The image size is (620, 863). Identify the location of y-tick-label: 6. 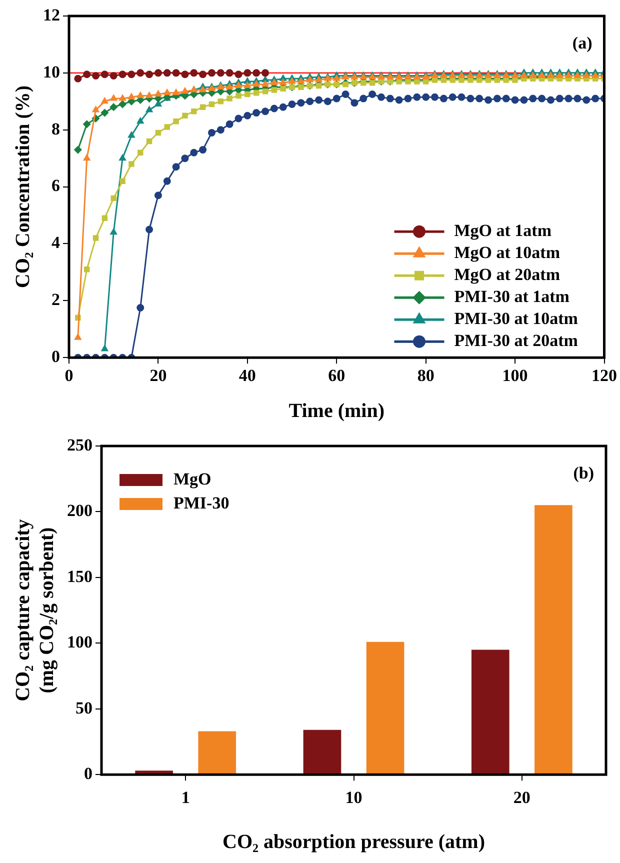
(56, 186).